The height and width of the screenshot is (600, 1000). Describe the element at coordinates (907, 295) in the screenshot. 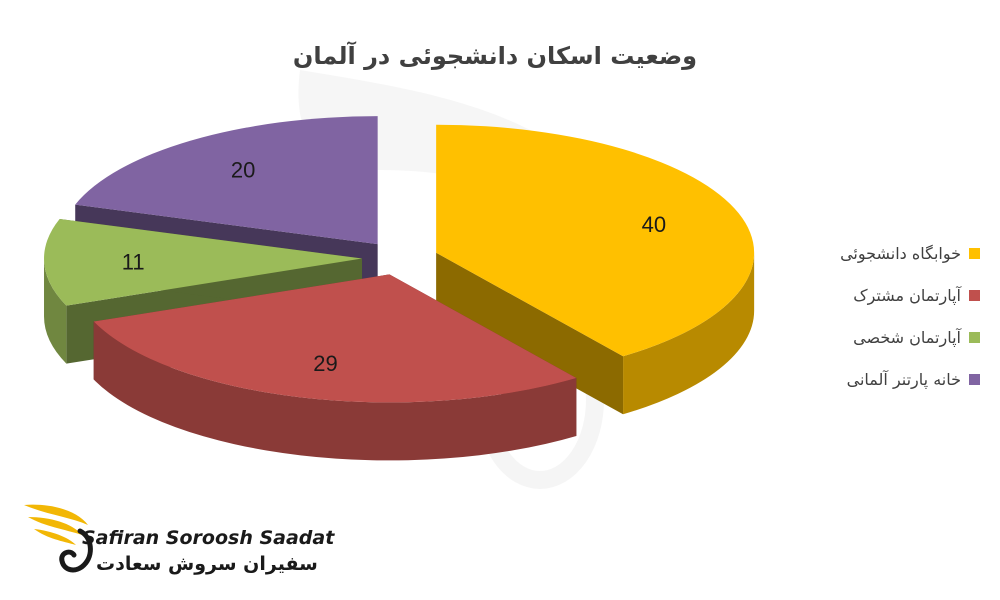

I see `legend-label: آپارتمان مشترک` at that location.